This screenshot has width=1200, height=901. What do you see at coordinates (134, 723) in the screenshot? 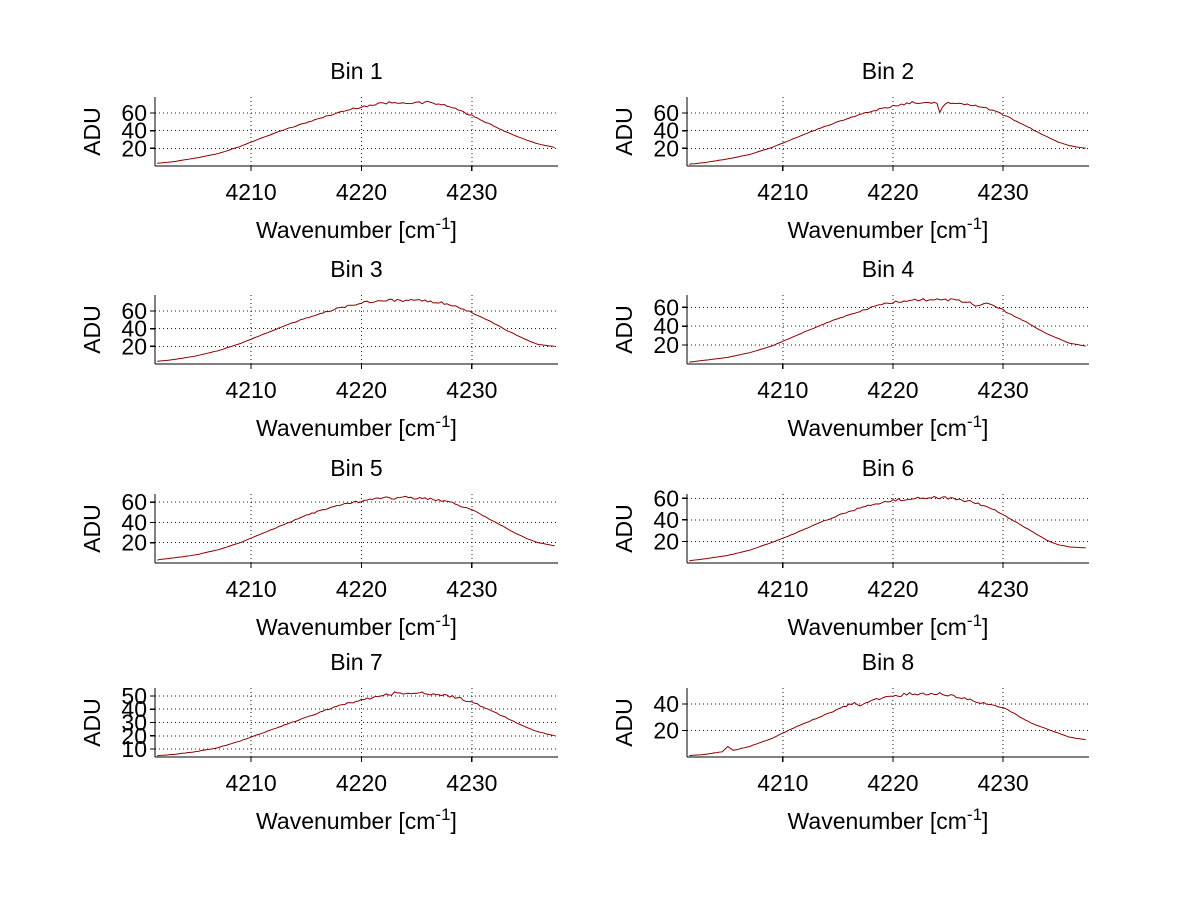
I see `y-tick-label: 30` at bounding box center [134, 723].